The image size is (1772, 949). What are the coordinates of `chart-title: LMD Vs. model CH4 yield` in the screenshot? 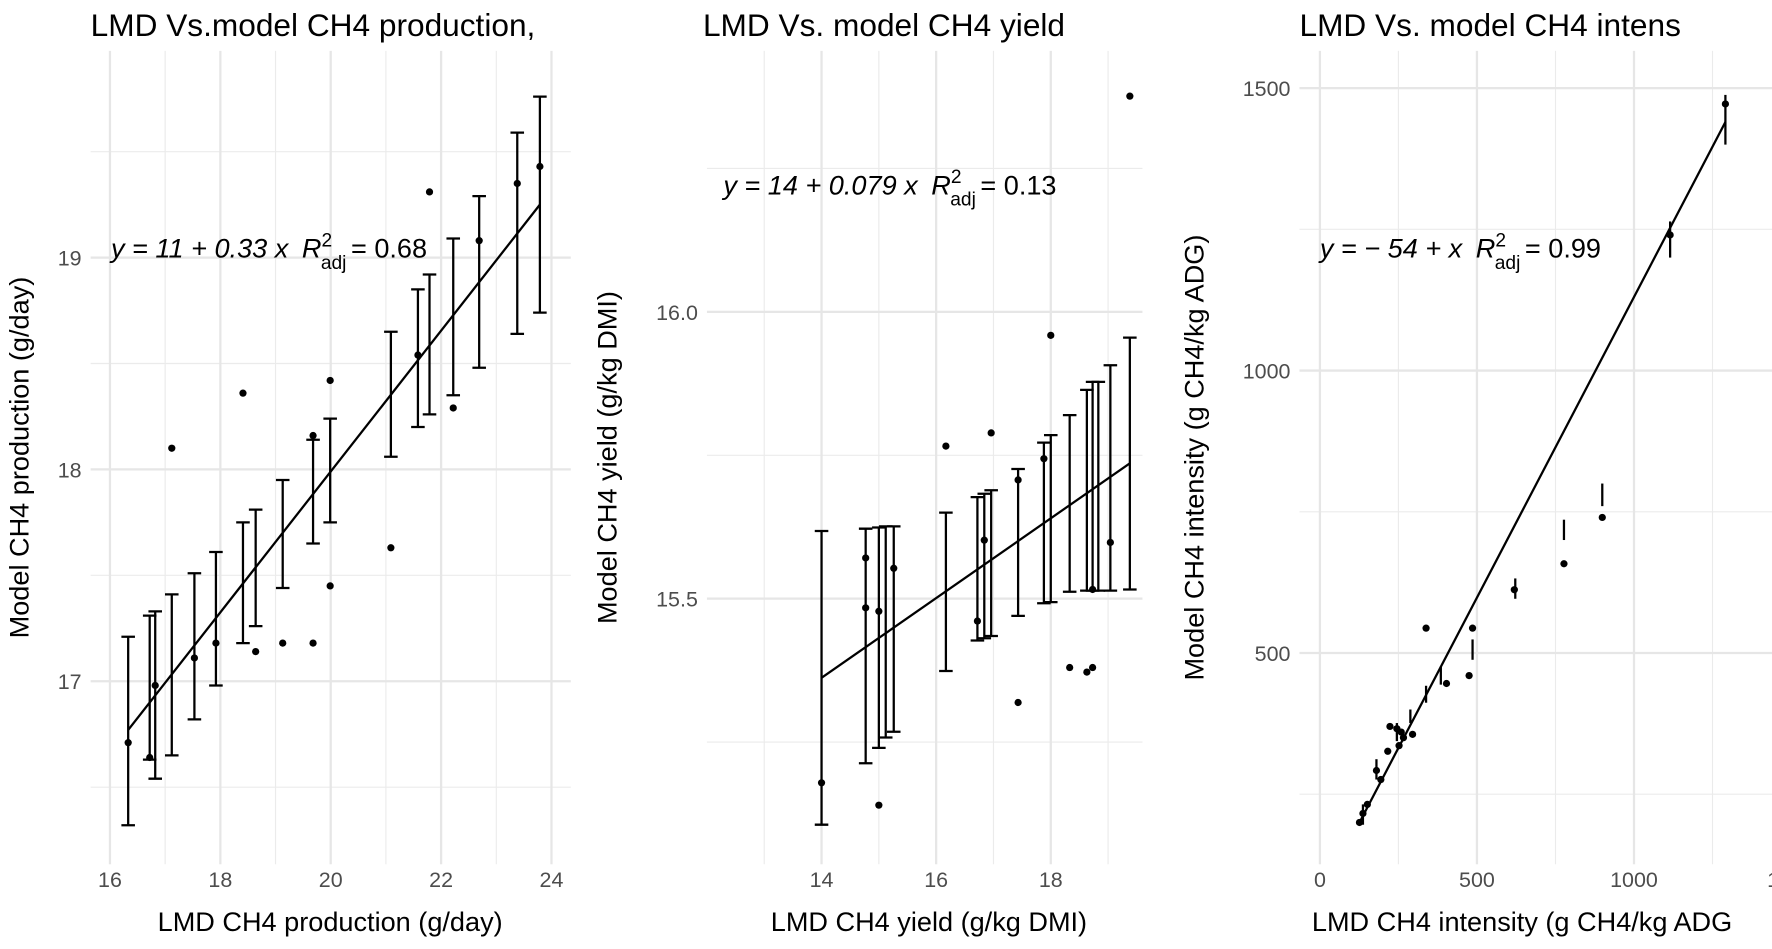 It's located at (884, 25).